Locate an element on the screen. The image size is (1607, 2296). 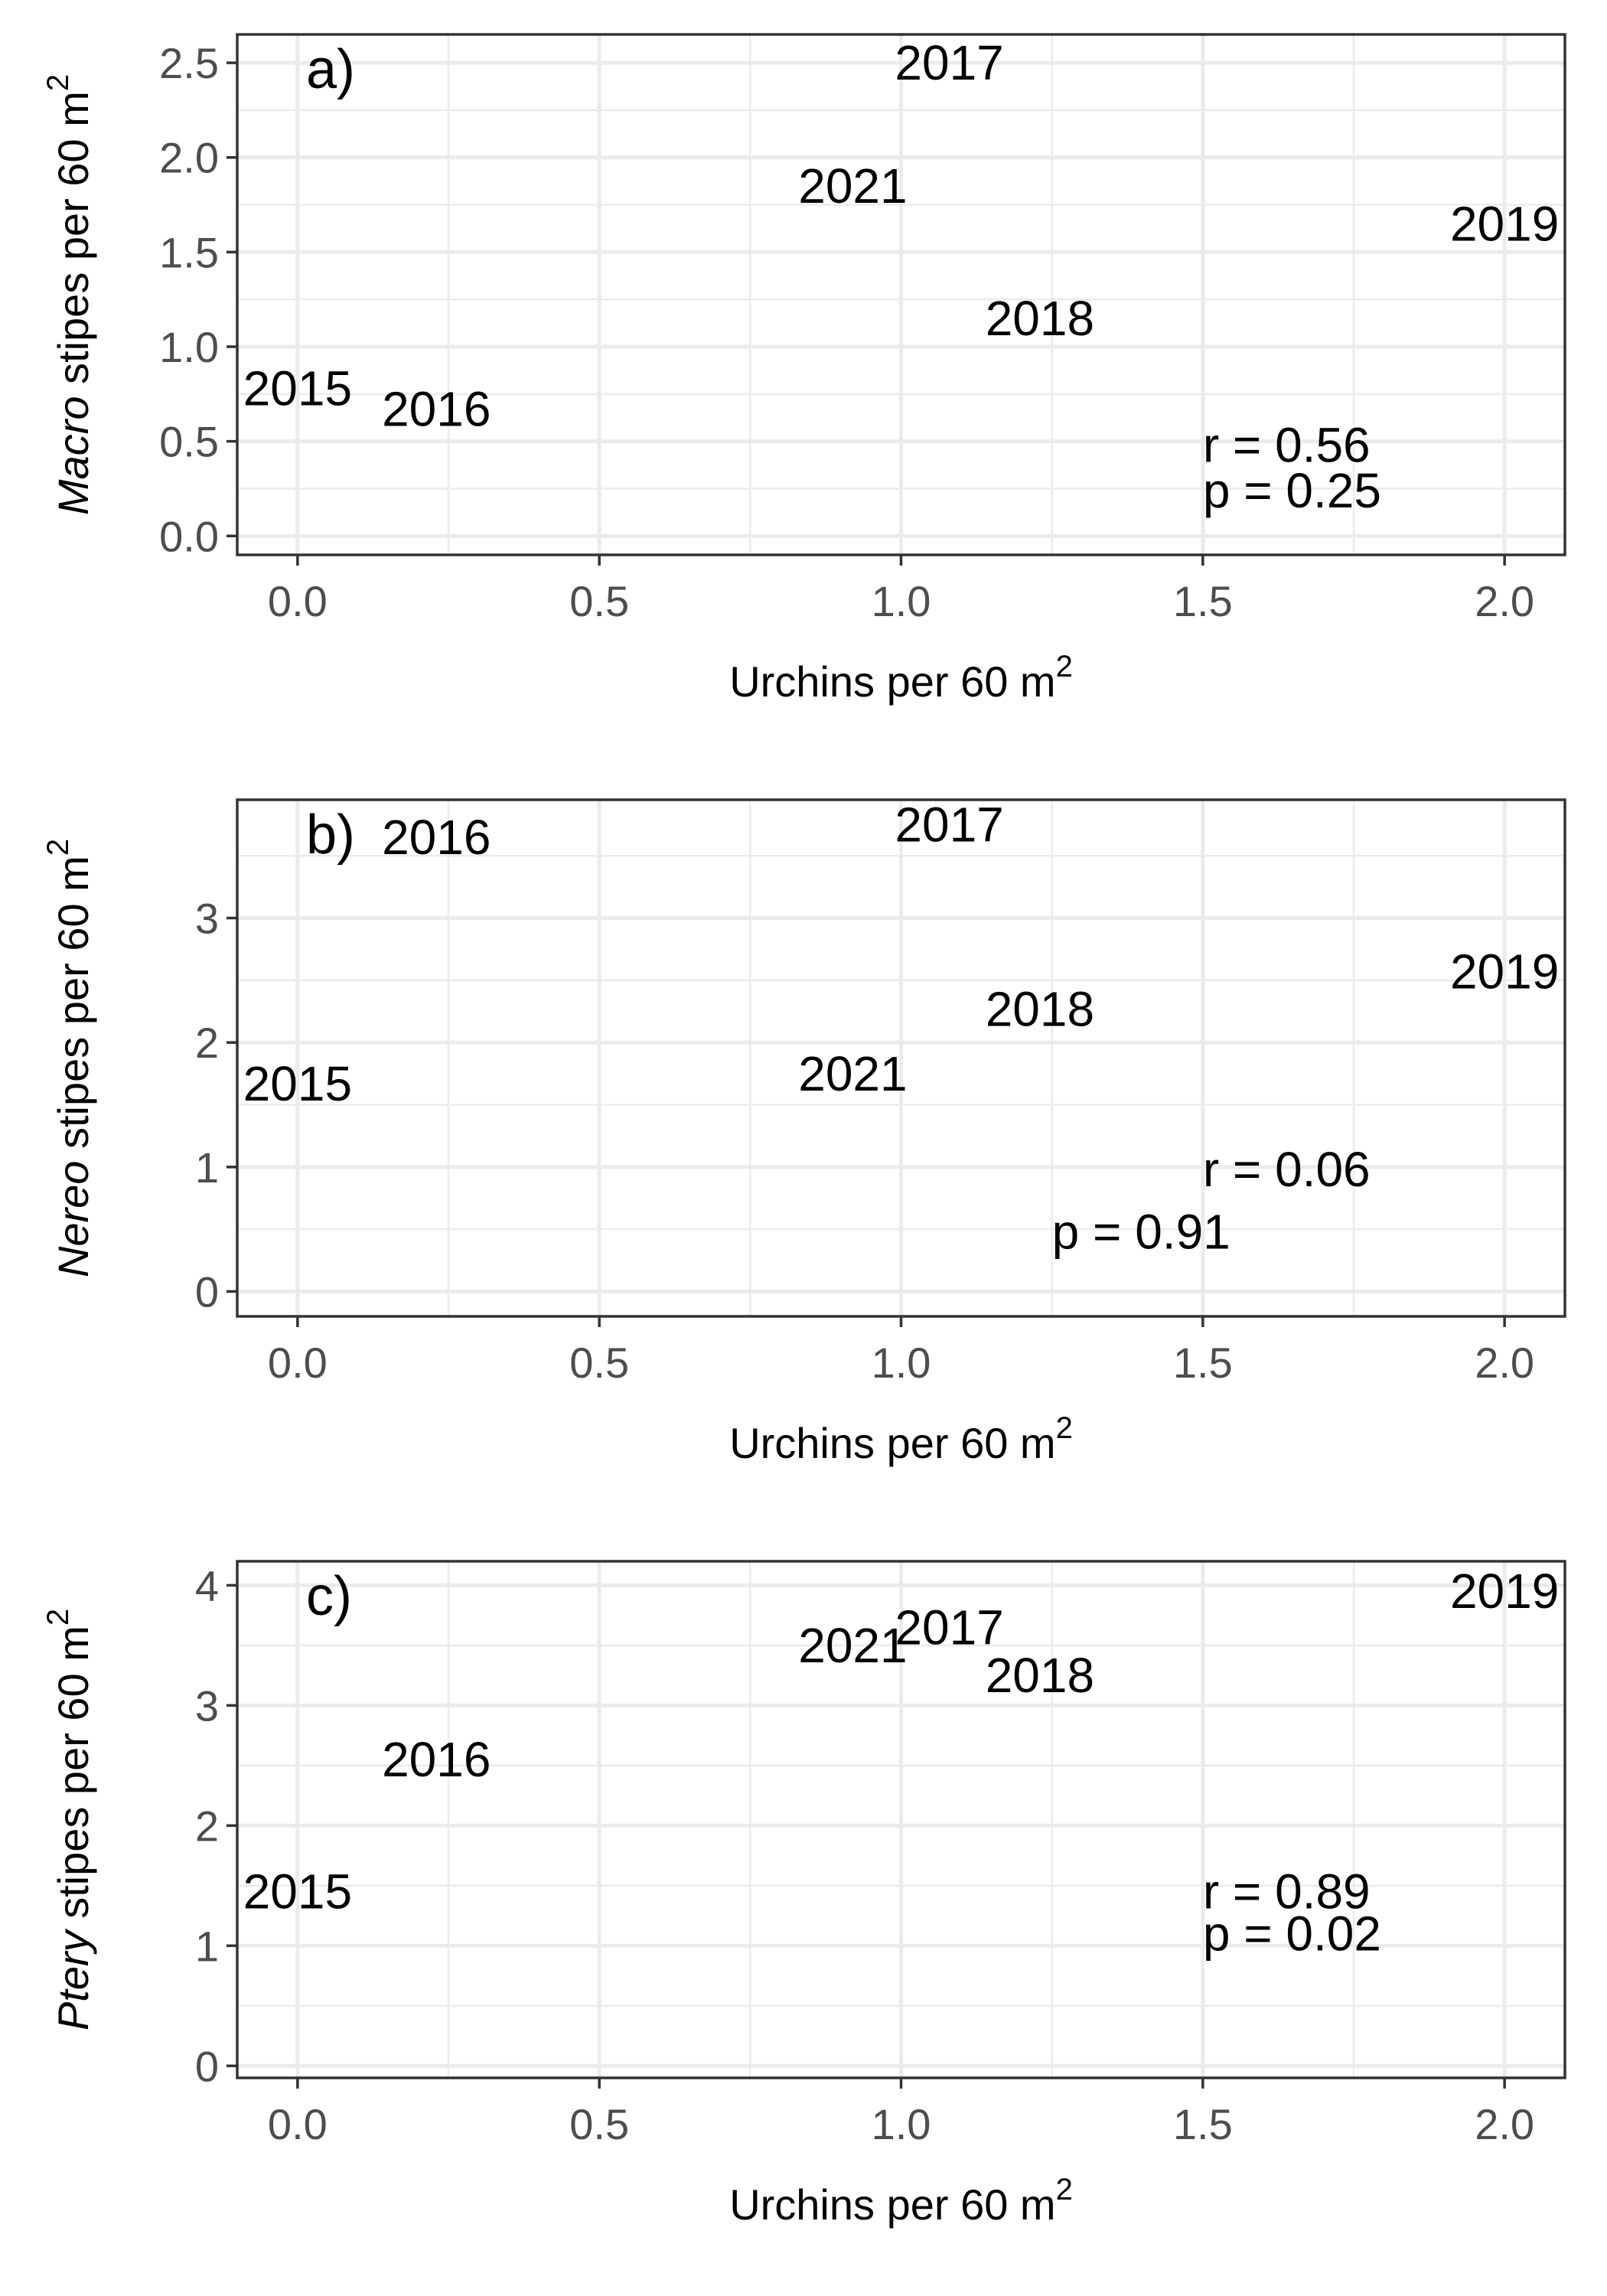
y-tick-label: 2.0 is located at coordinates (189, 158).